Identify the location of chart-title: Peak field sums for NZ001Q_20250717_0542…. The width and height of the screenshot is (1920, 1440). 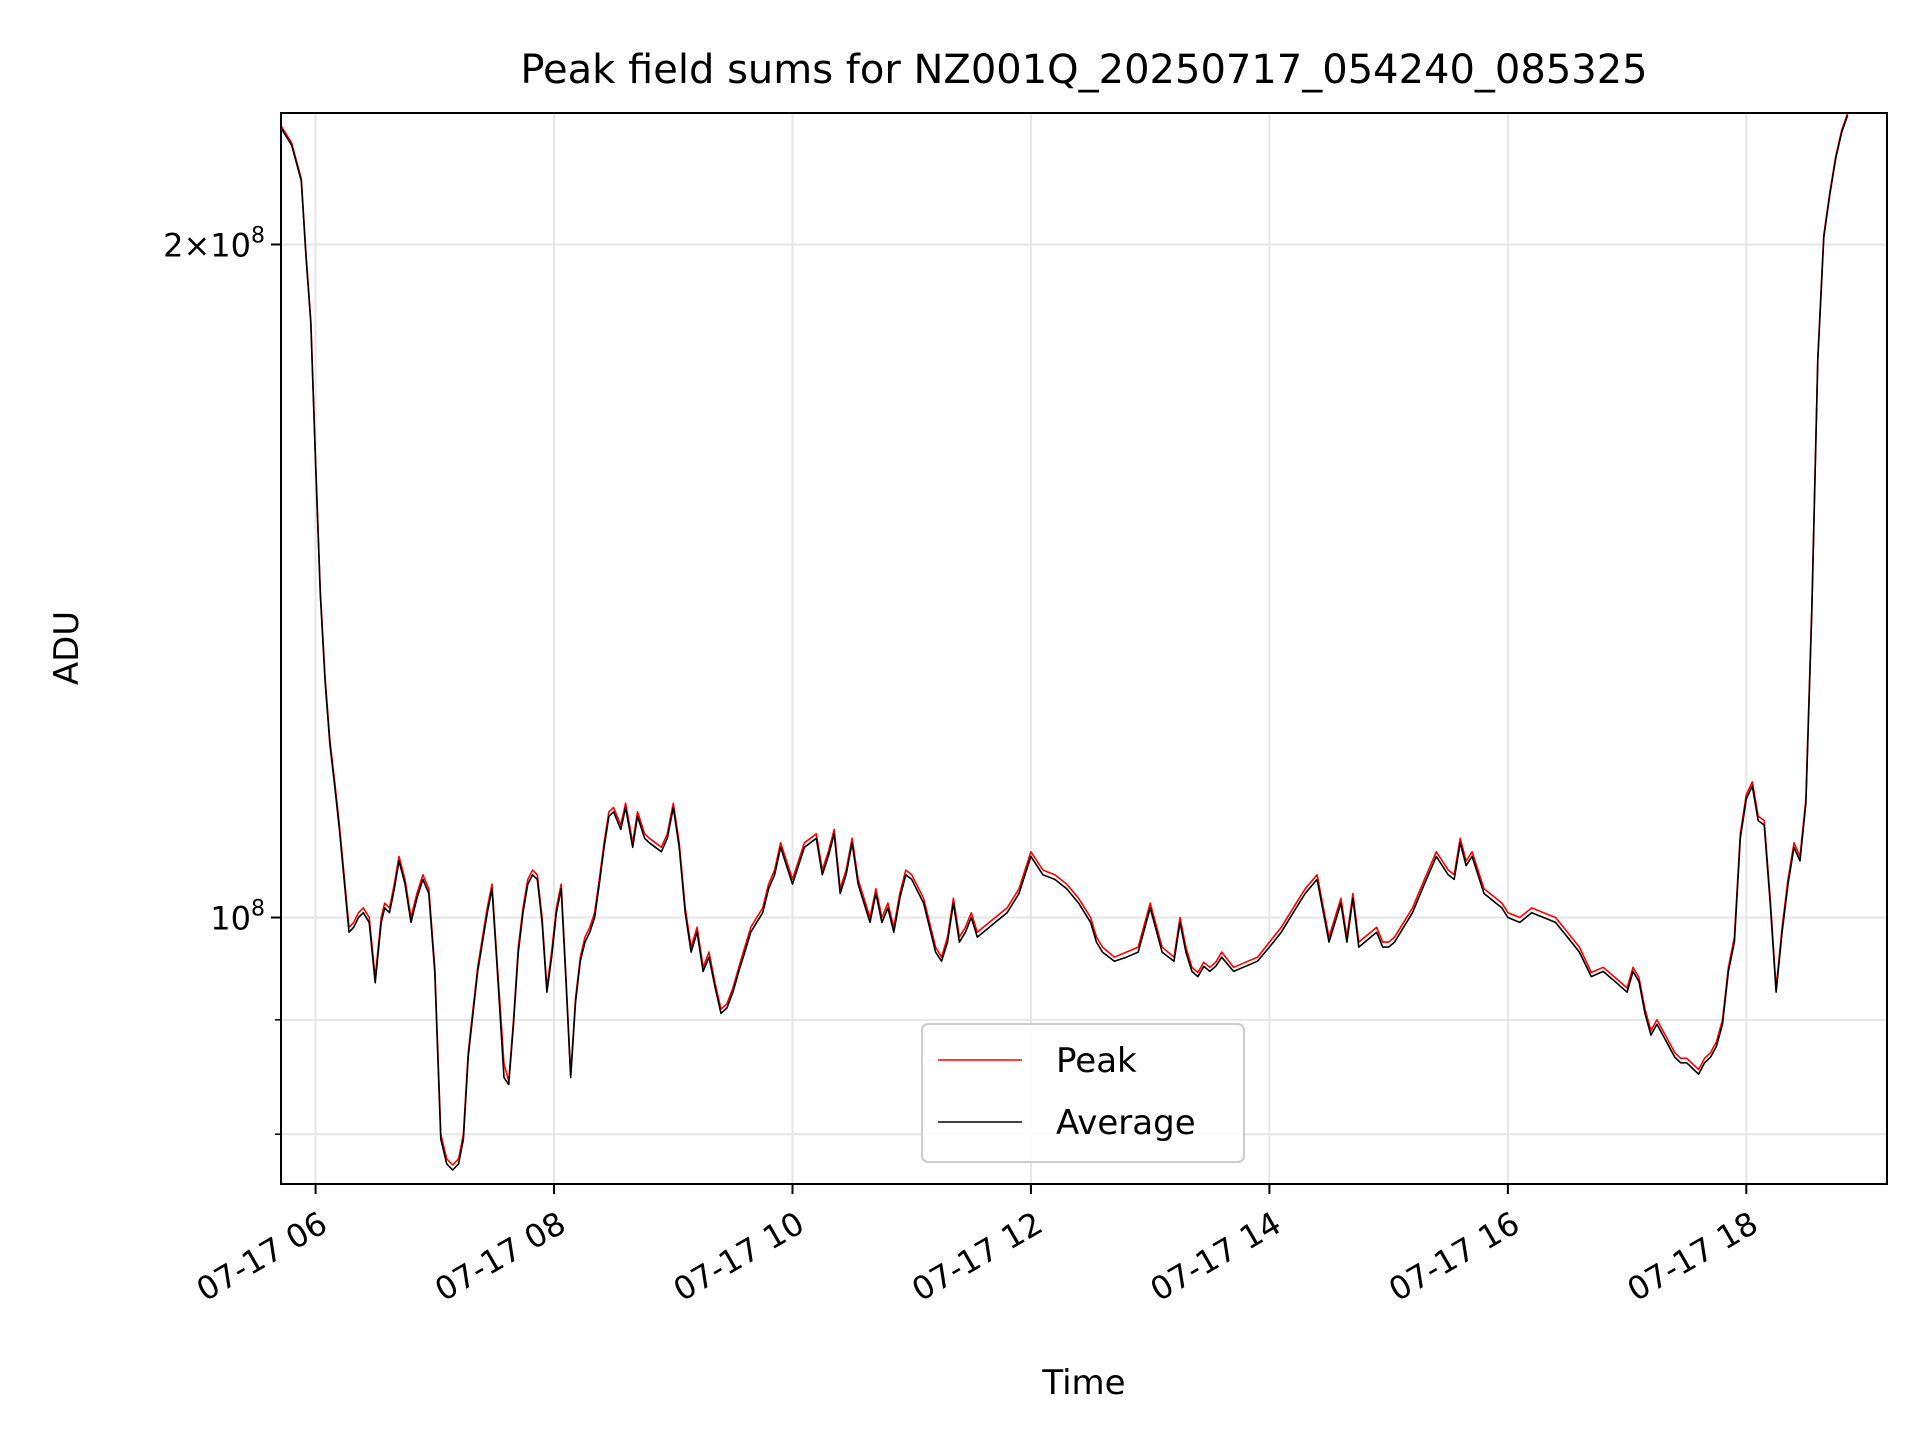
(1083, 70).